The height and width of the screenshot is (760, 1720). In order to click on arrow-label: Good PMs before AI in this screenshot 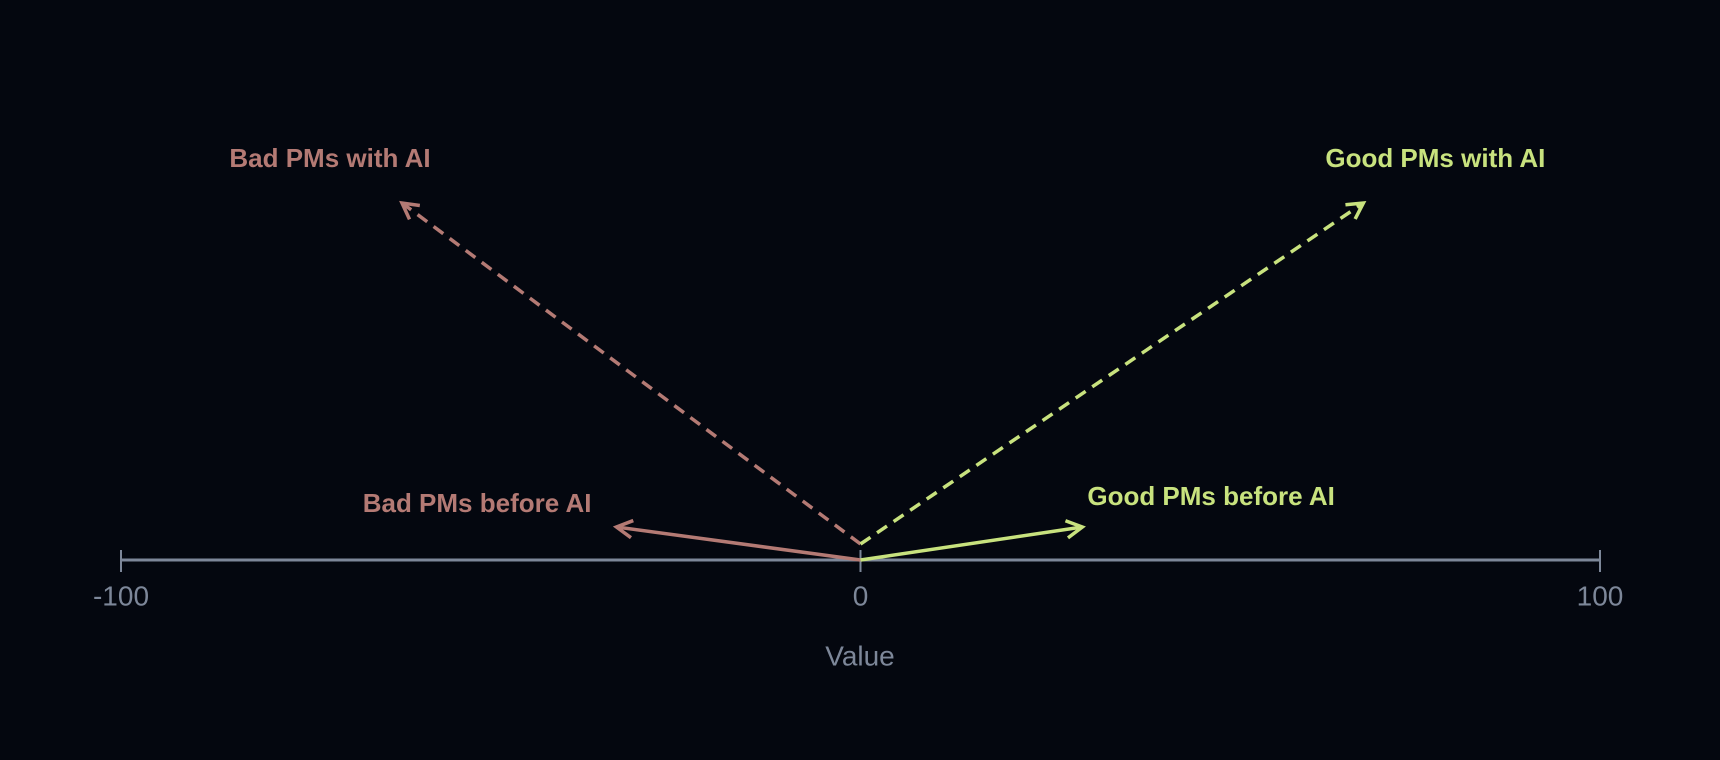, I will do `click(1211, 496)`.